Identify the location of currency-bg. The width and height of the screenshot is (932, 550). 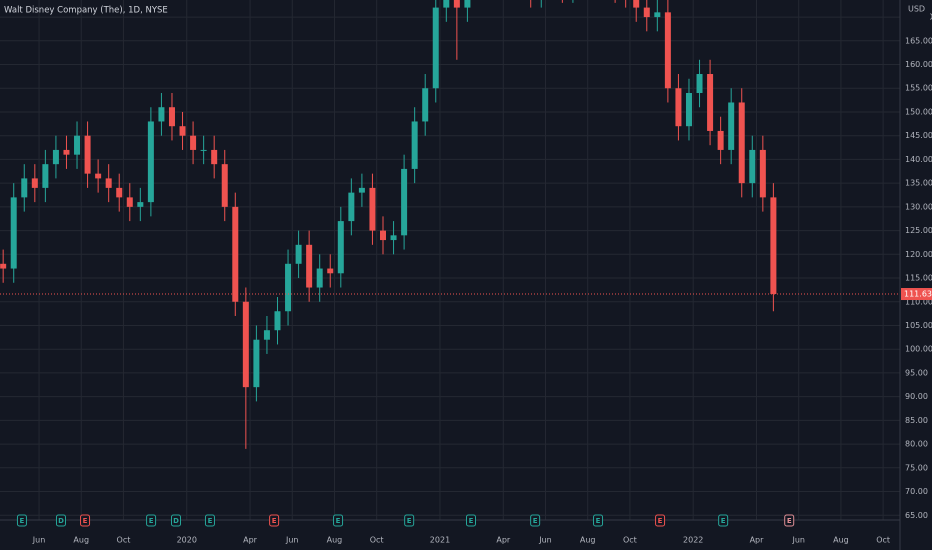
(916, 12).